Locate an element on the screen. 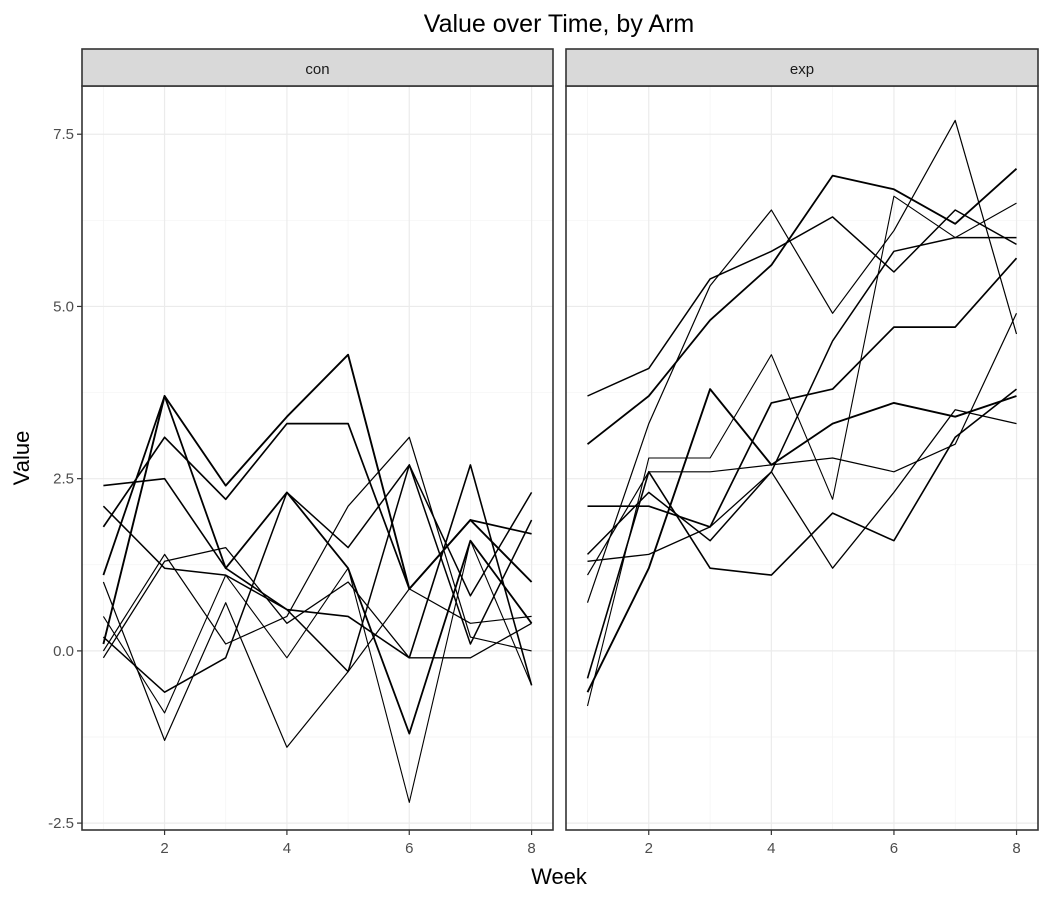 The image size is (1050, 900). y-tick-label: 2.5 is located at coordinates (63, 479).